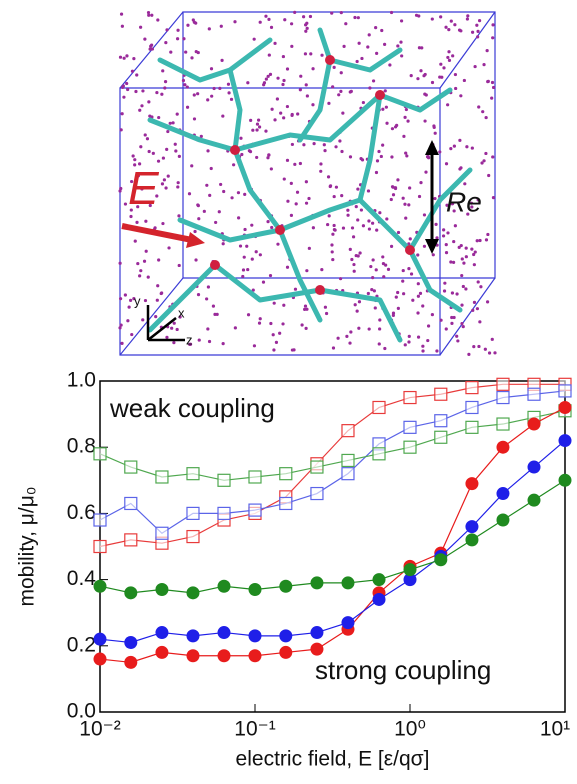 The width and height of the screenshot is (577, 784). Describe the element at coordinates (157, 233) in the screenshot. I see `field-arrow` at that location.